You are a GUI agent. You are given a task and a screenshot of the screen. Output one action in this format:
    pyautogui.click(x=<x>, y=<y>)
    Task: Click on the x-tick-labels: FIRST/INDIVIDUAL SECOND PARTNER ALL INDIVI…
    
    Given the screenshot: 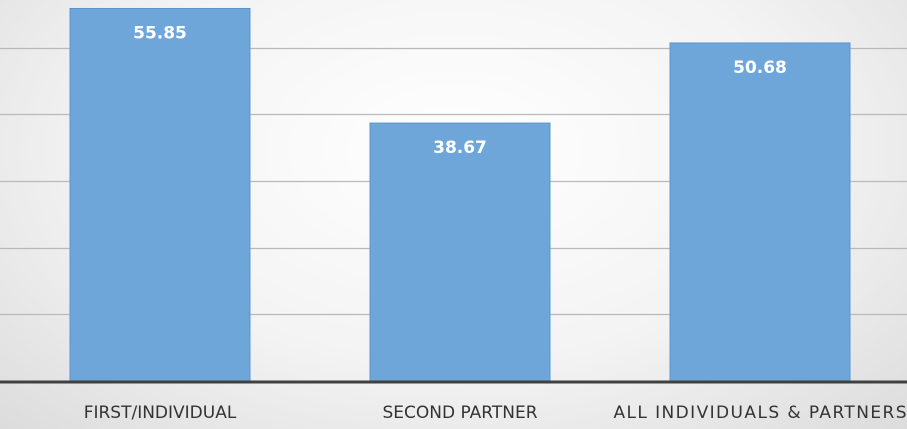 What is the action you would take?
    pyautogui.click(x=495, y=413)
    